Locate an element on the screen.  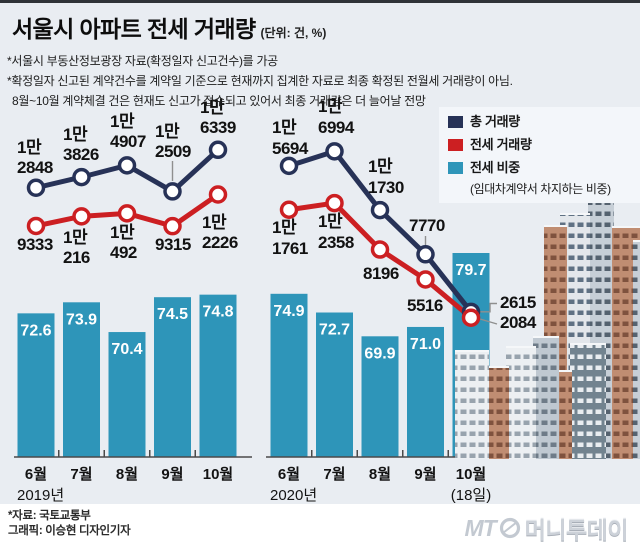
line-value-label: 3826 is located at coordinates (81, 154).